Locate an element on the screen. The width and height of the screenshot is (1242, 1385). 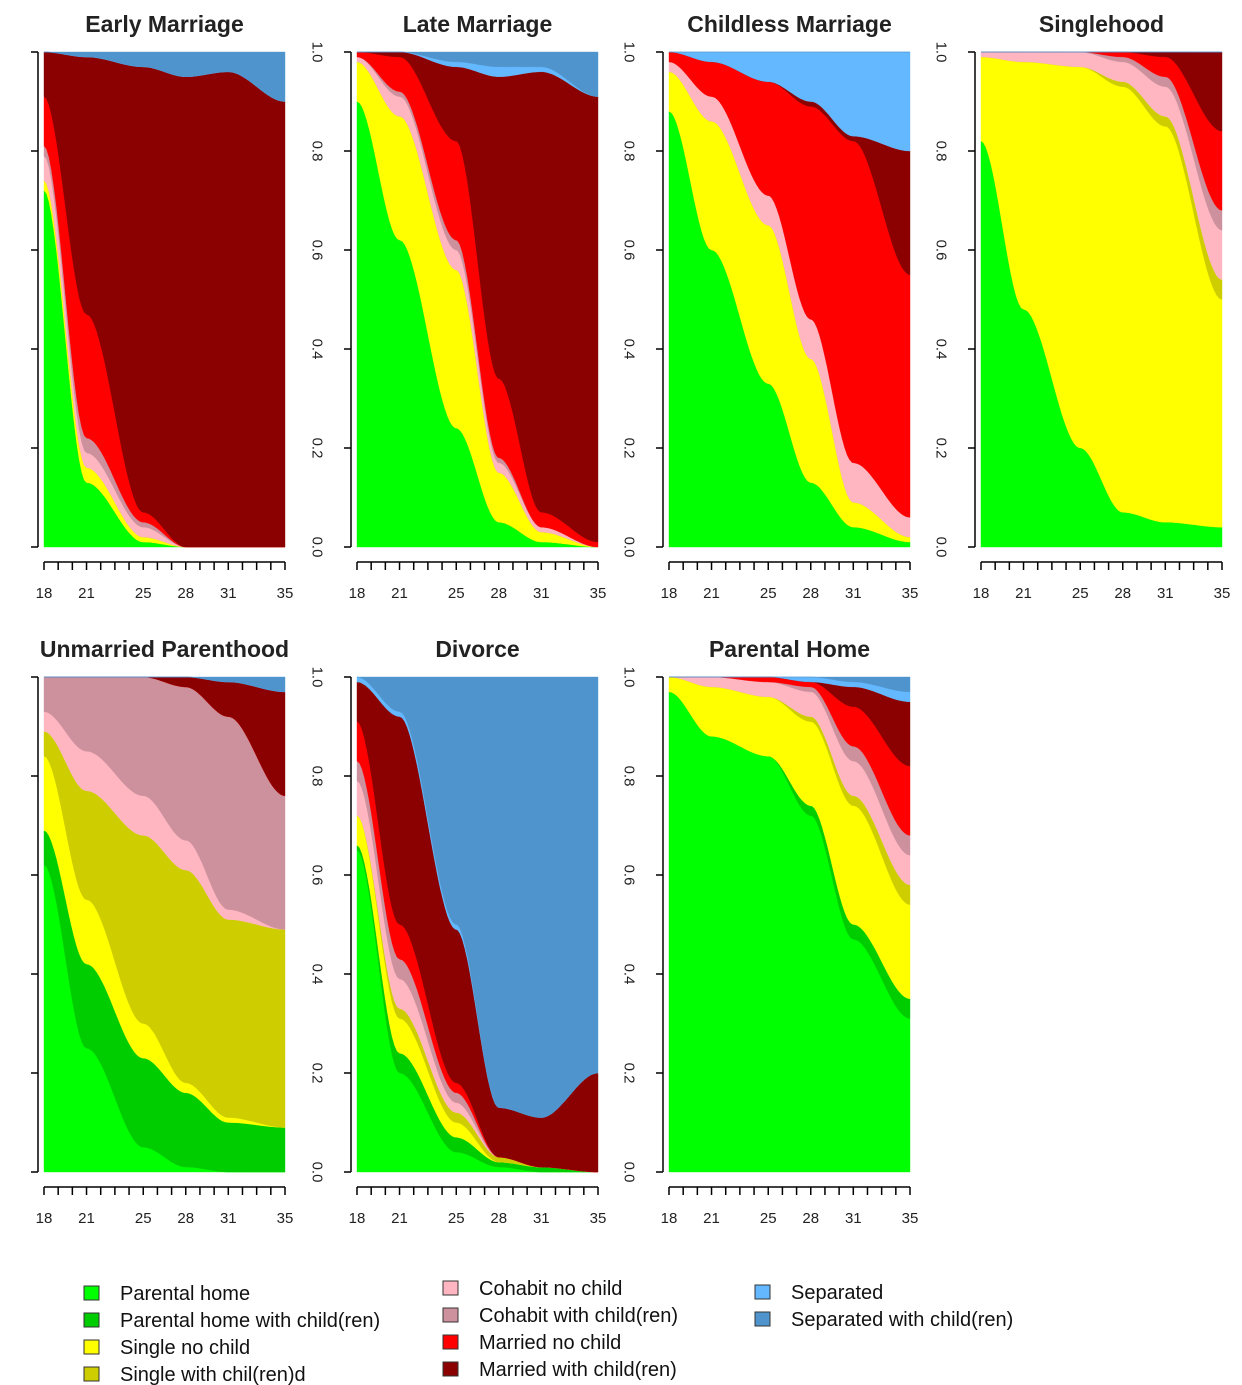
panel-singlehood: Singlehood 0.0 0.2 0.4 0.6 0.8 1.0 18 21 25 28 31 35 is located at coordinates (1082, 306).